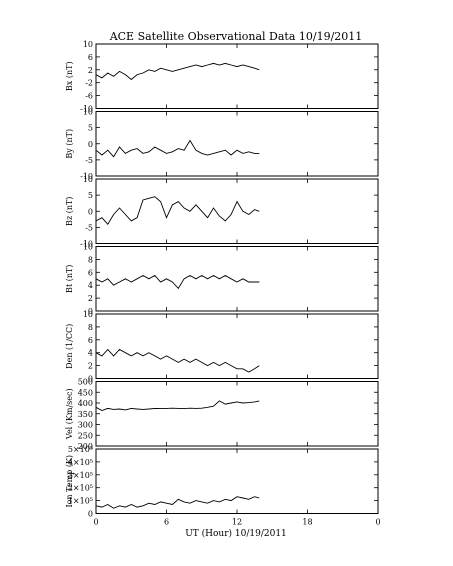  Describe the element at coordinates (85, 446) in the screenshot. I see `y-tick-label: 200` at that location.